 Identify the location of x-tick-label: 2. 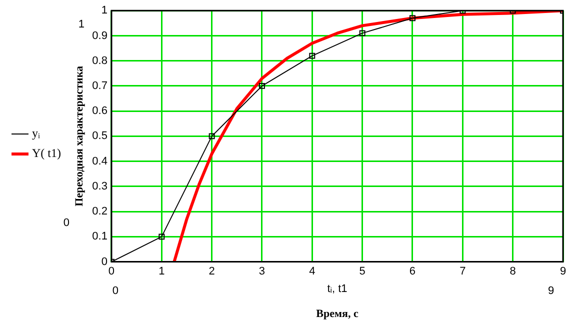
(211, 271).